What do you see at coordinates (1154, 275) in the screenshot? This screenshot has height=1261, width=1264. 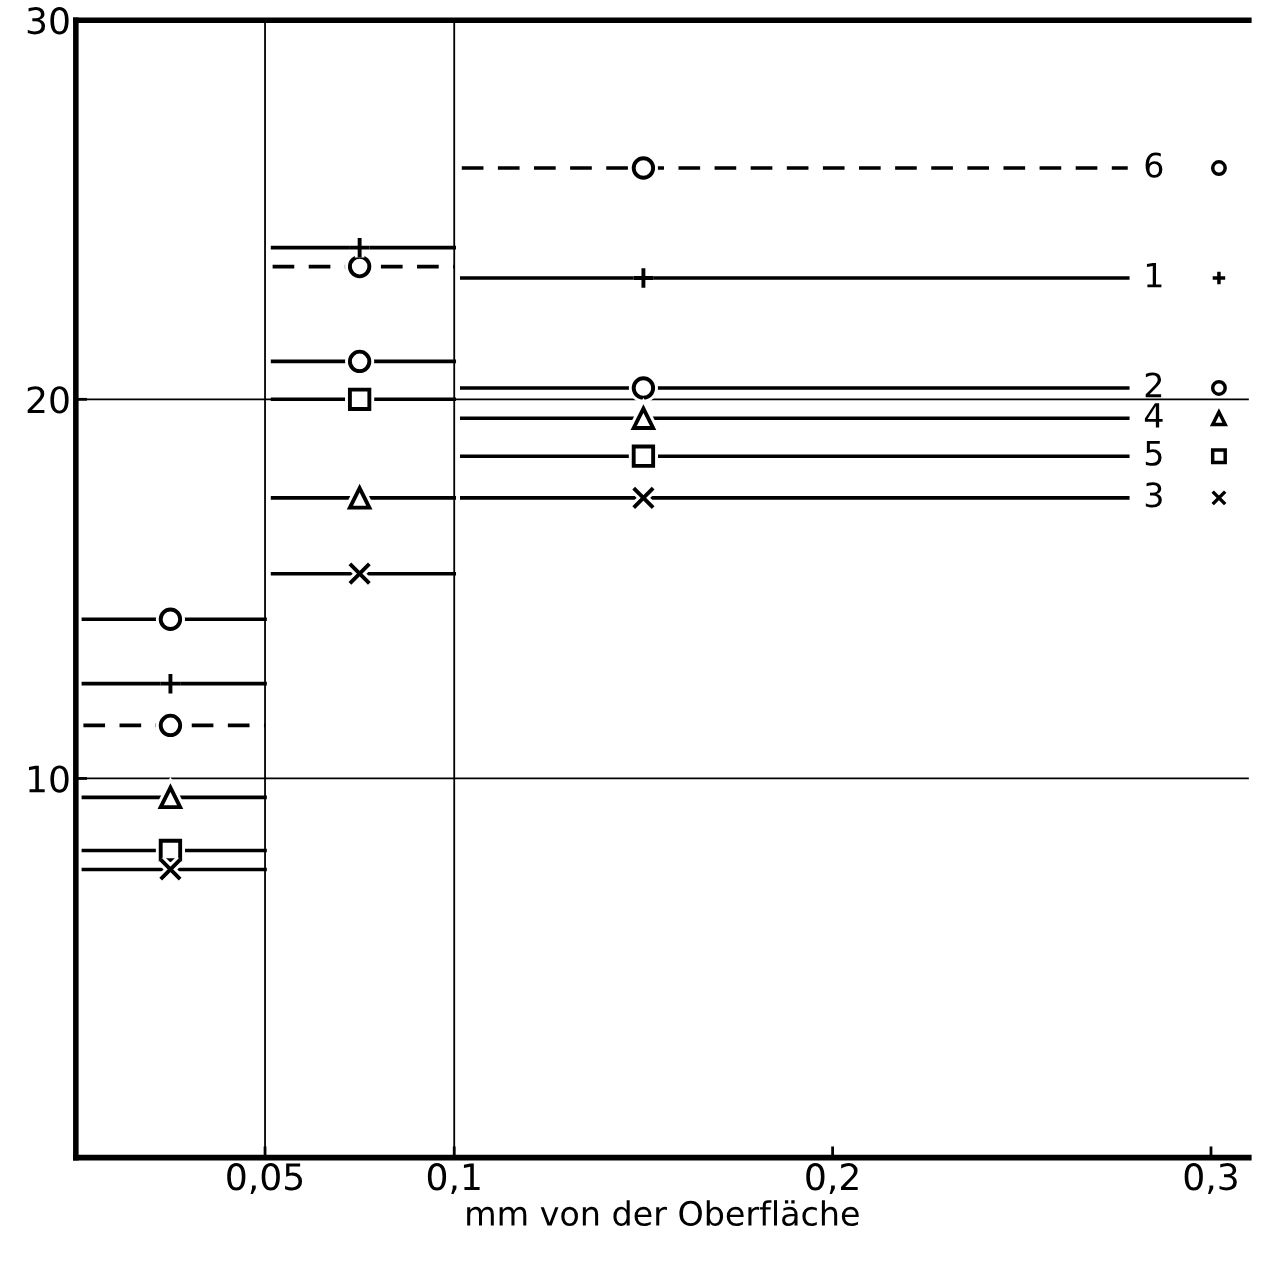 I see `legend-label: 1` at bounding box center [1154, 275].